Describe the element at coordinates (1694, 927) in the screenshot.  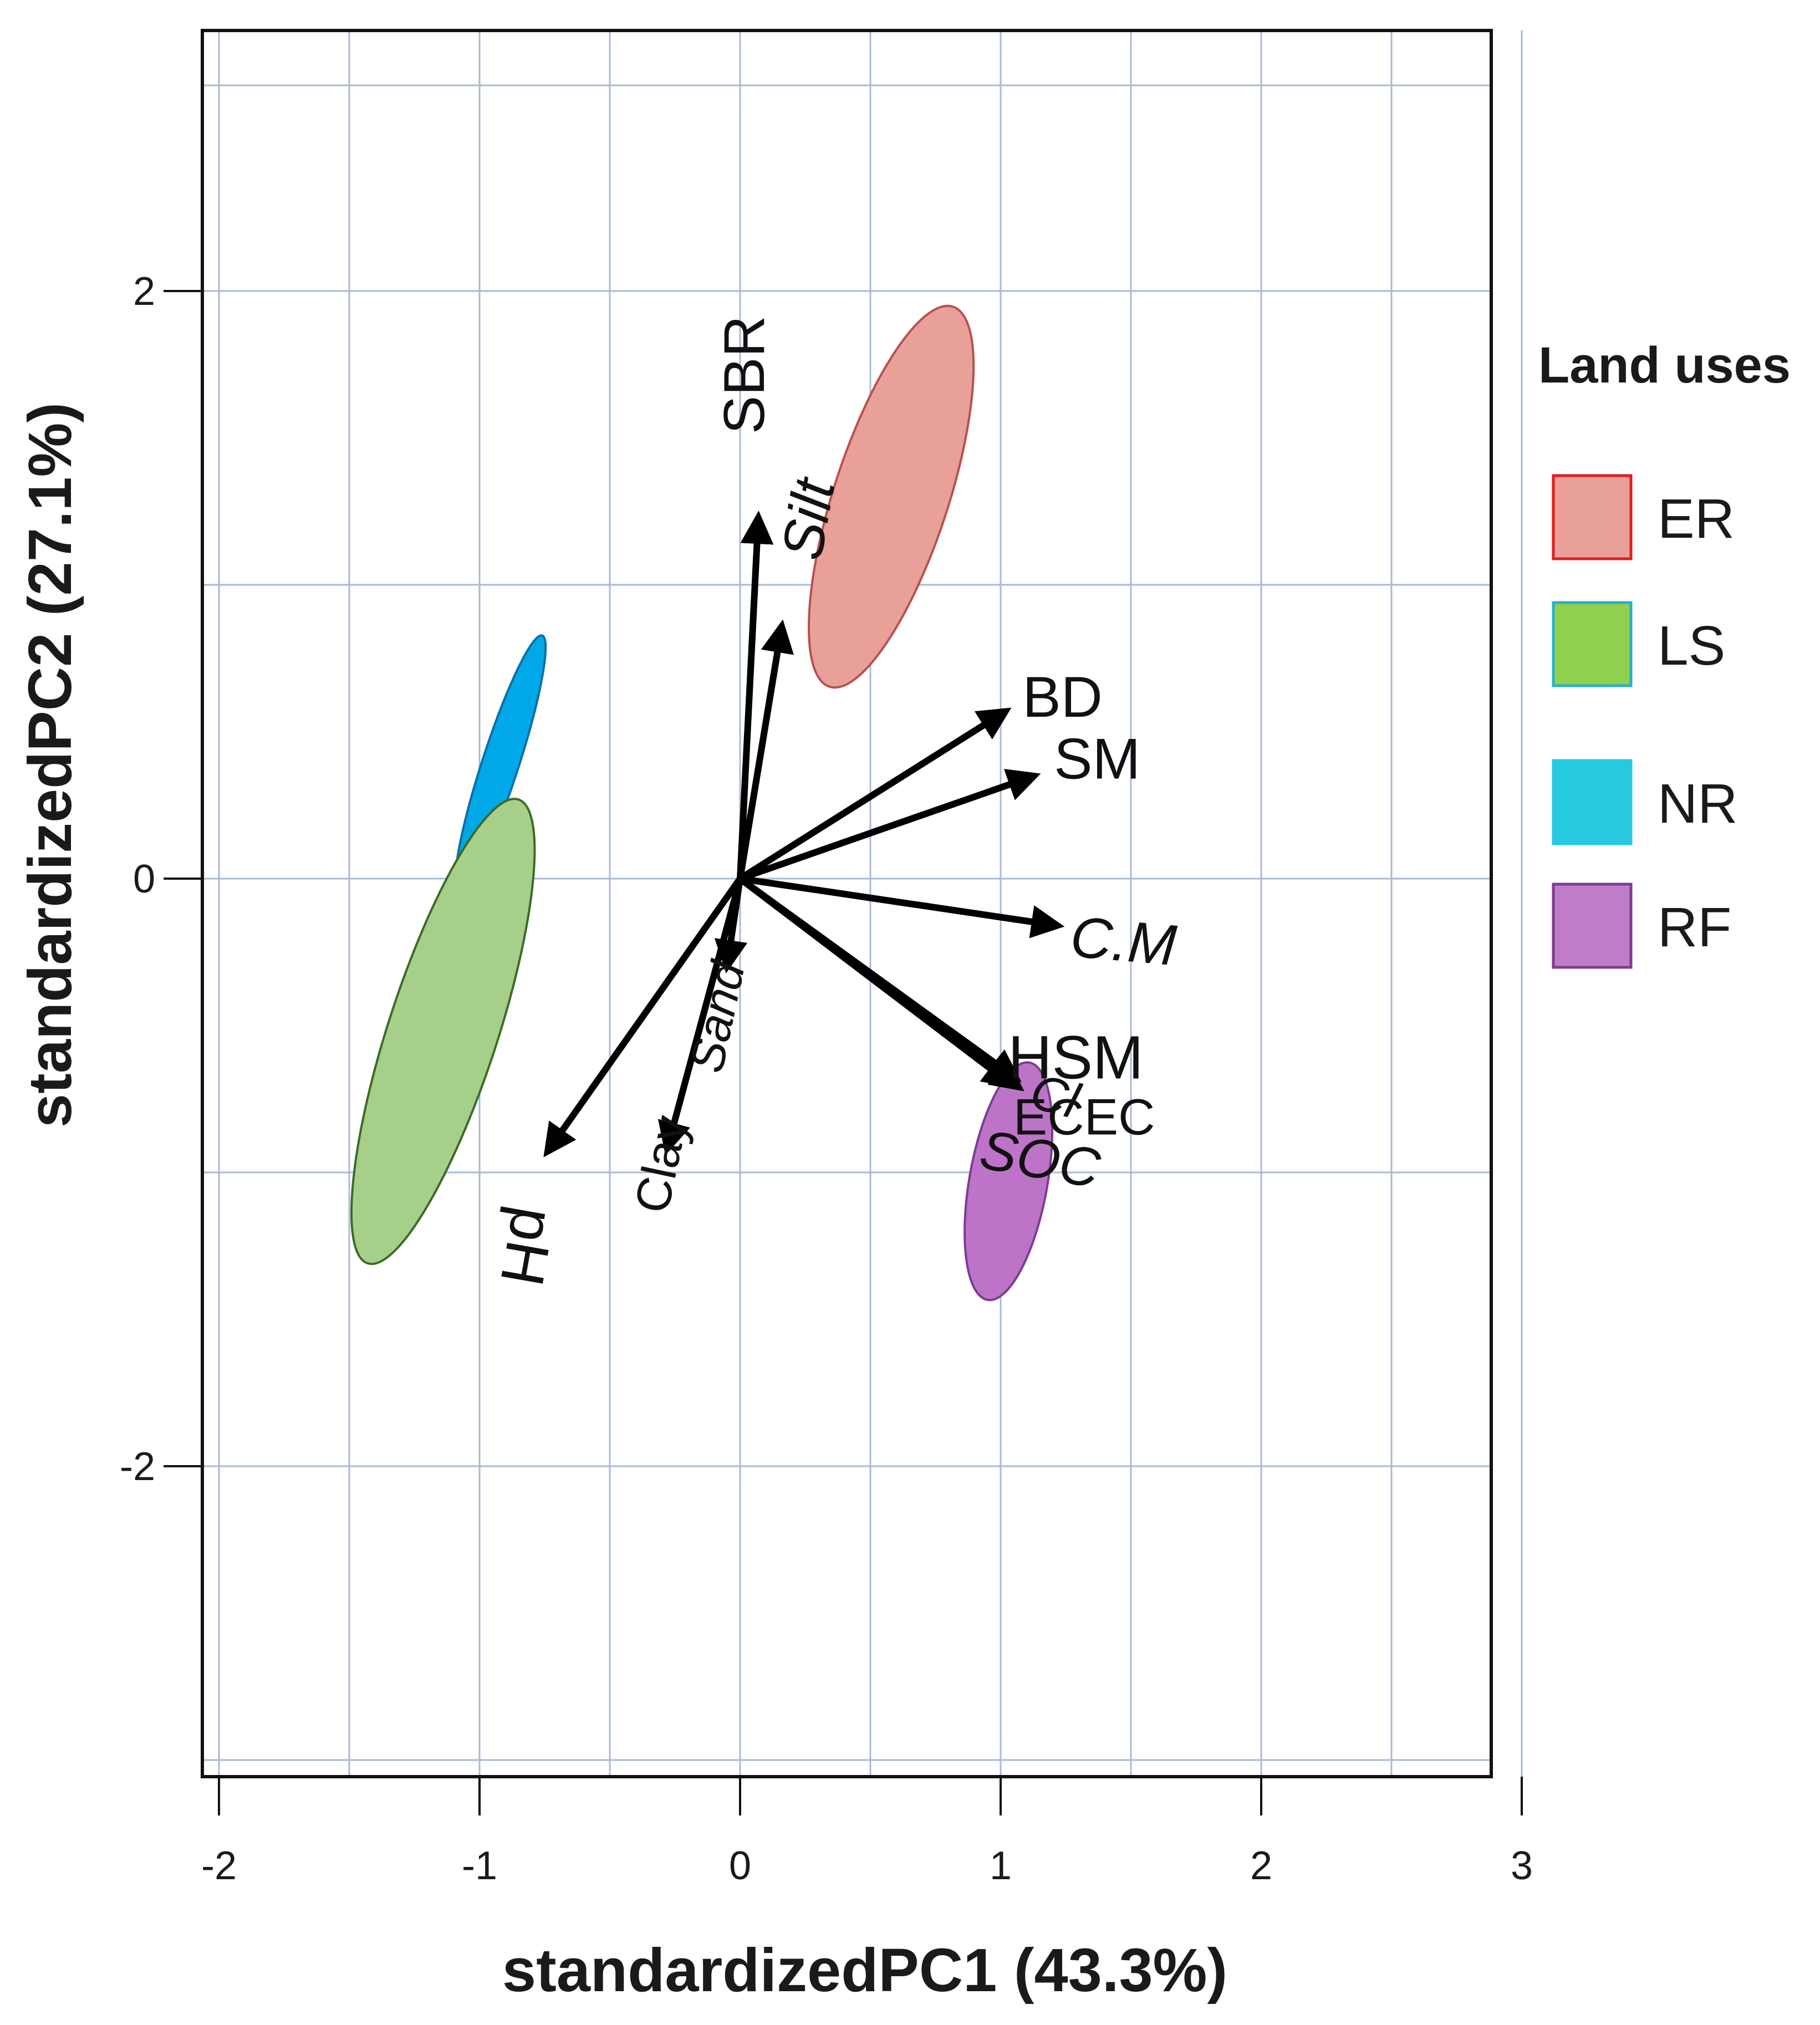
I see `legend-label-rf: RF` at that location.